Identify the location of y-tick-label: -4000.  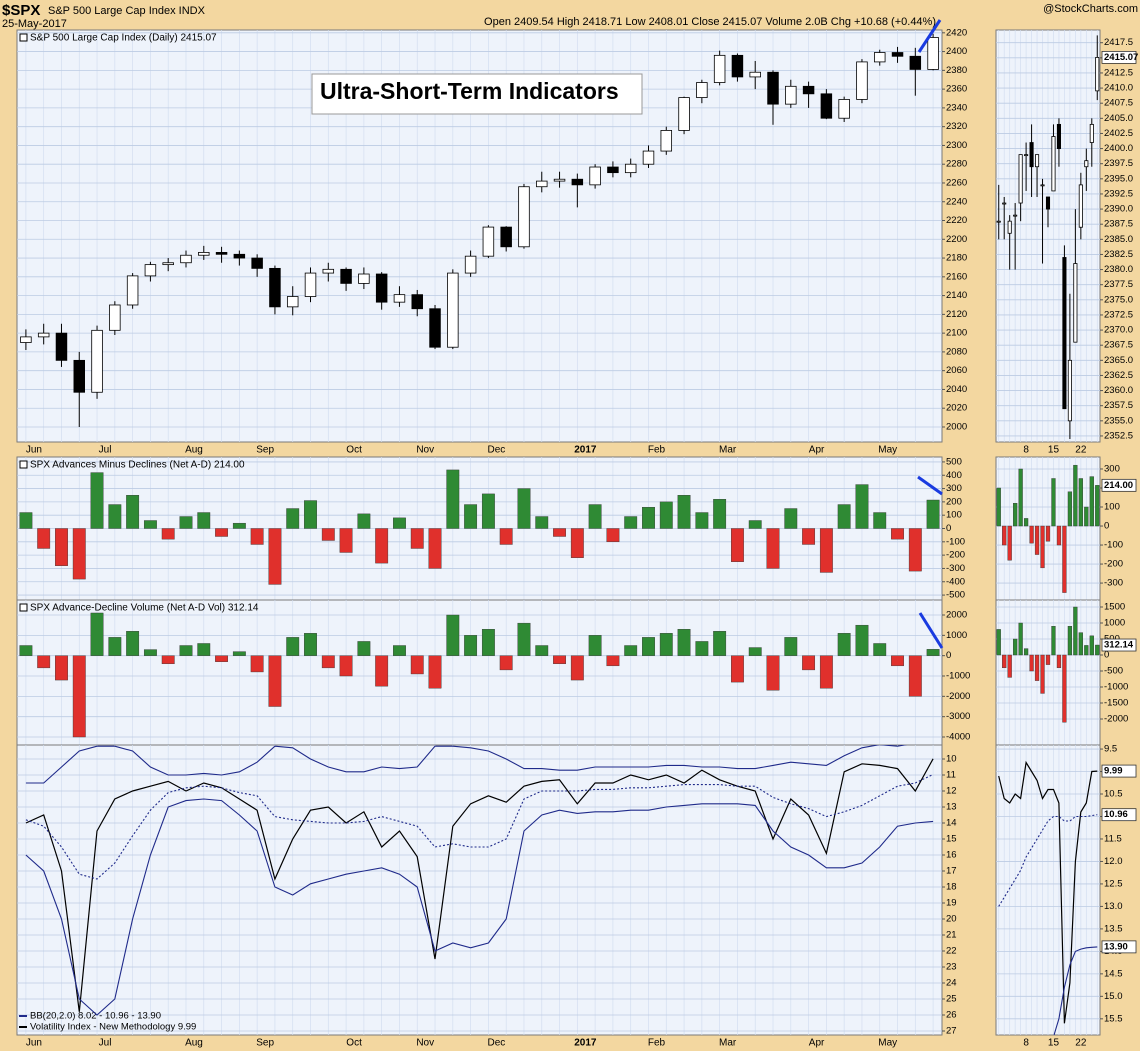
(958, 737).